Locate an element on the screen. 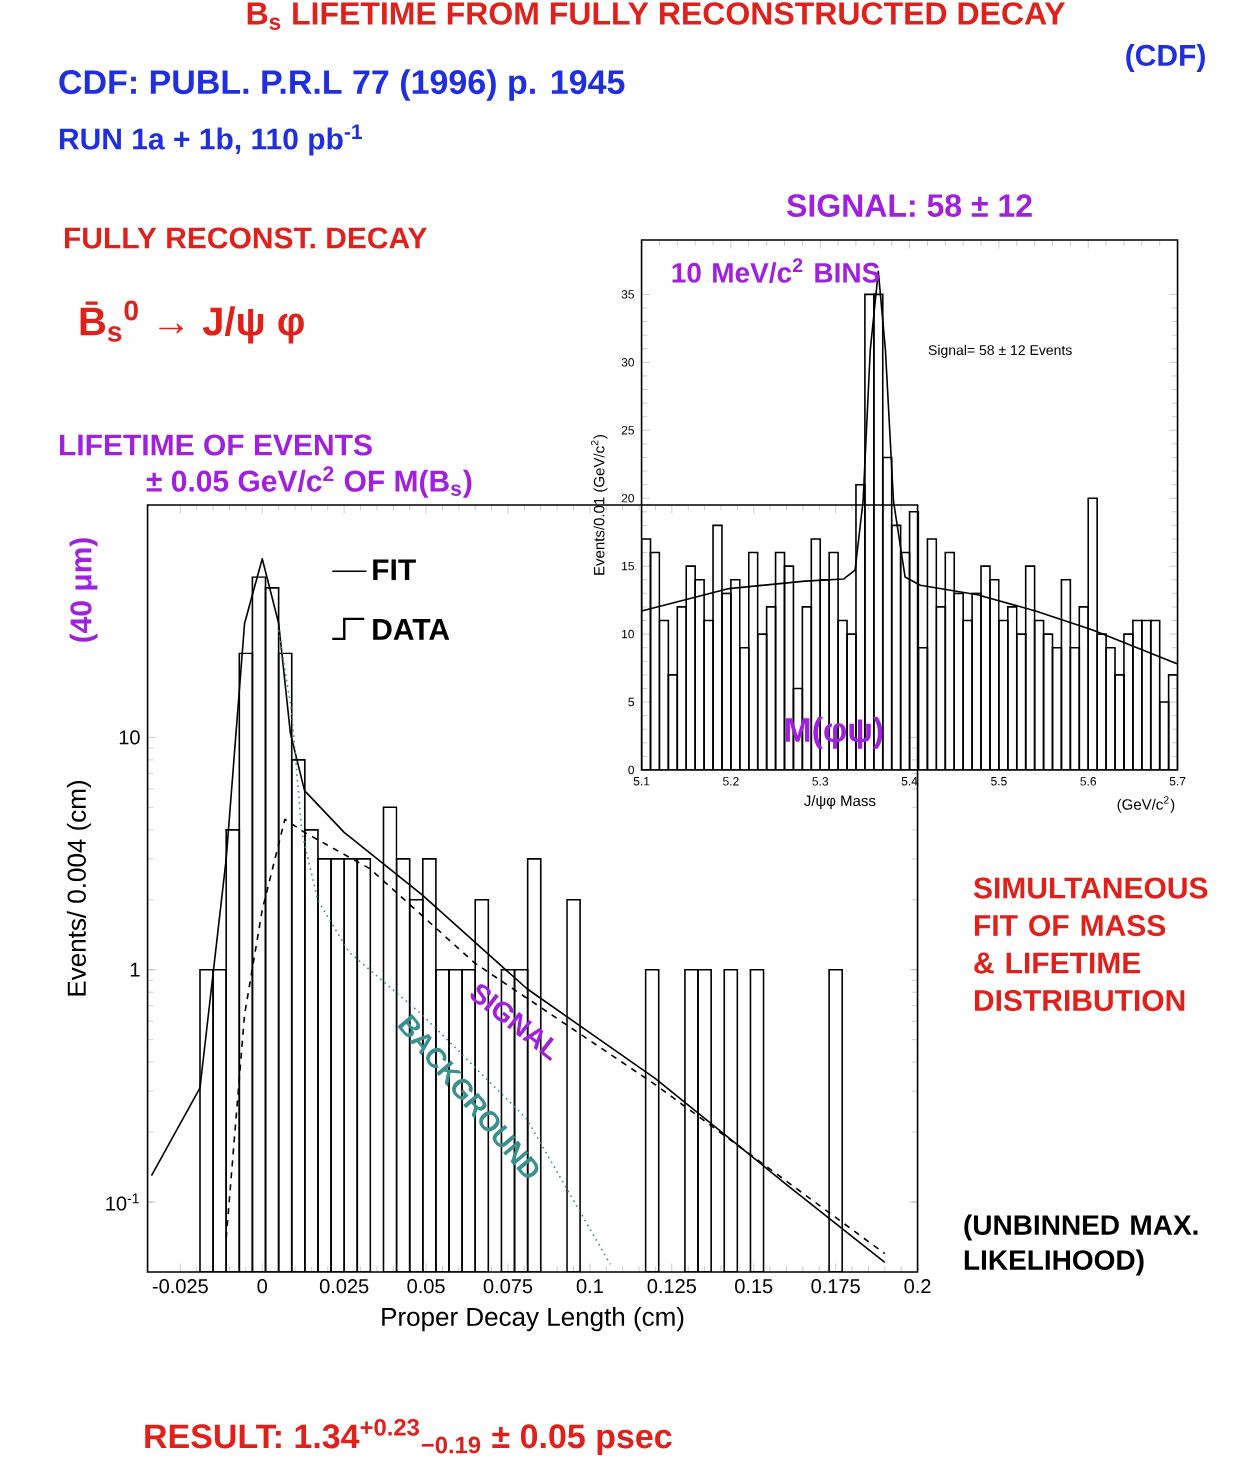  y-tick-label: 25 is located at coordinates (628, 430).